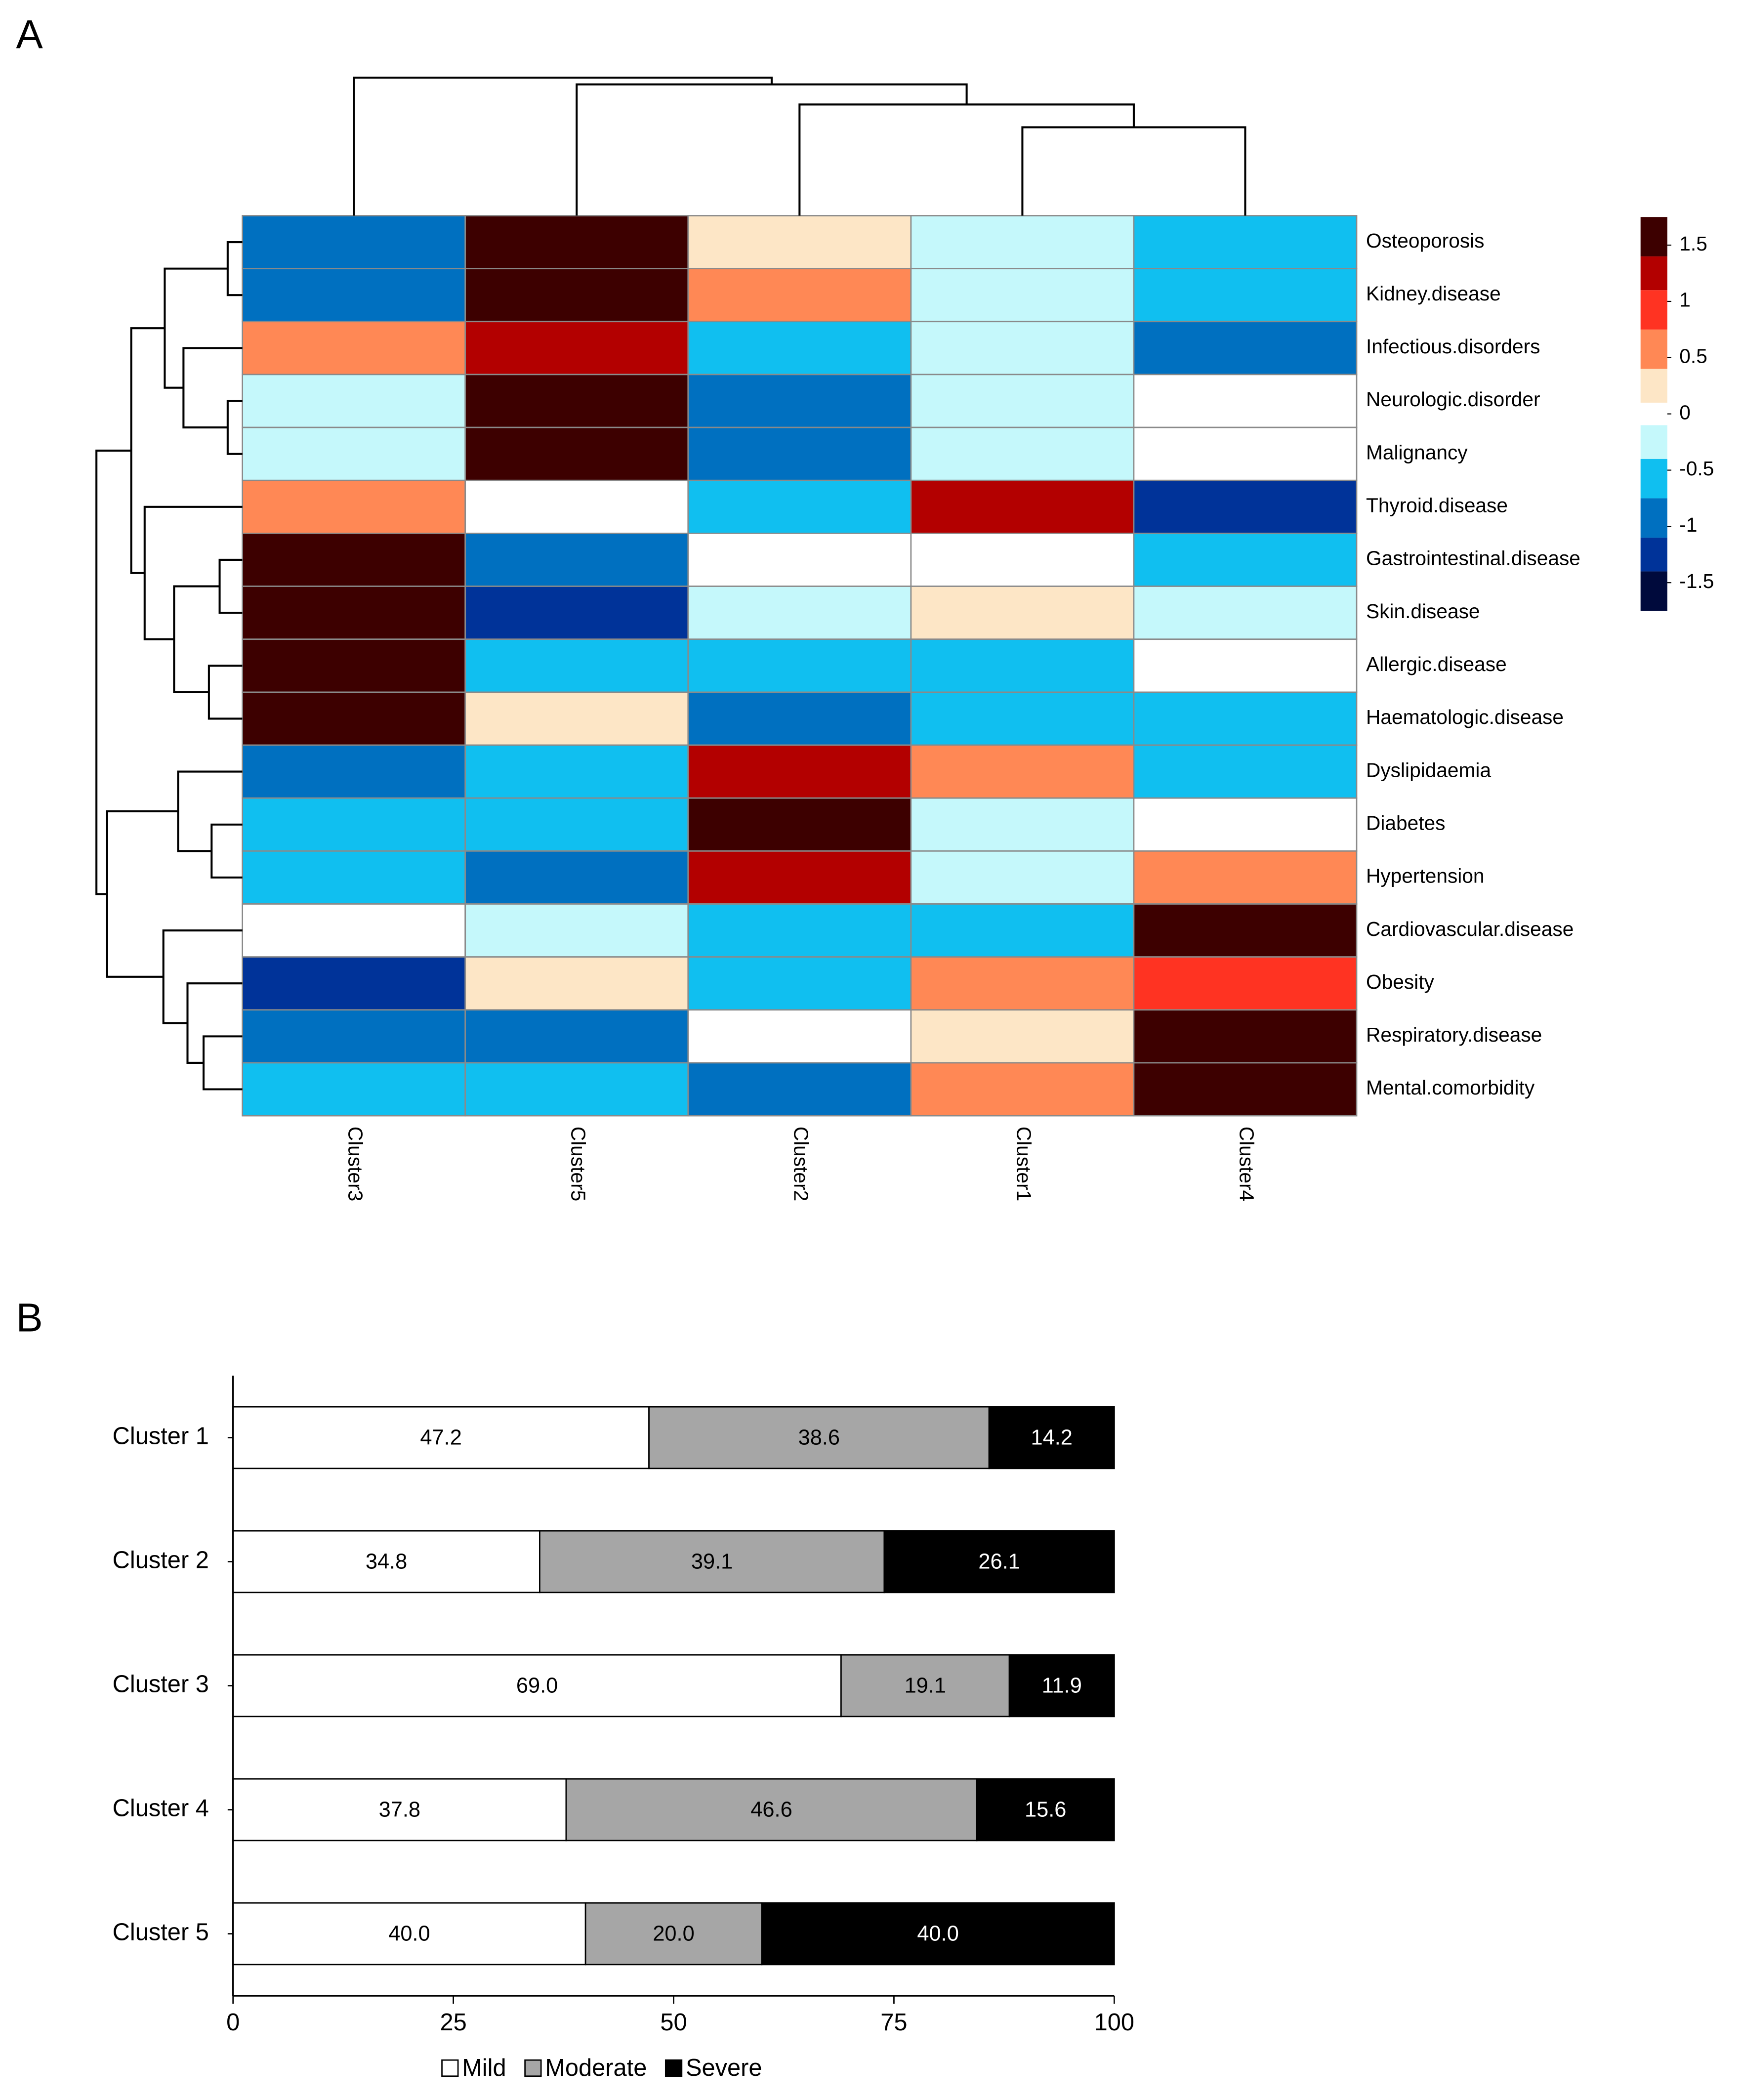 The image size is (1741, 2100). Describe the element at coordinates (1405, 822) in the screenshot. I see `row-label: Diabetes` at that location.